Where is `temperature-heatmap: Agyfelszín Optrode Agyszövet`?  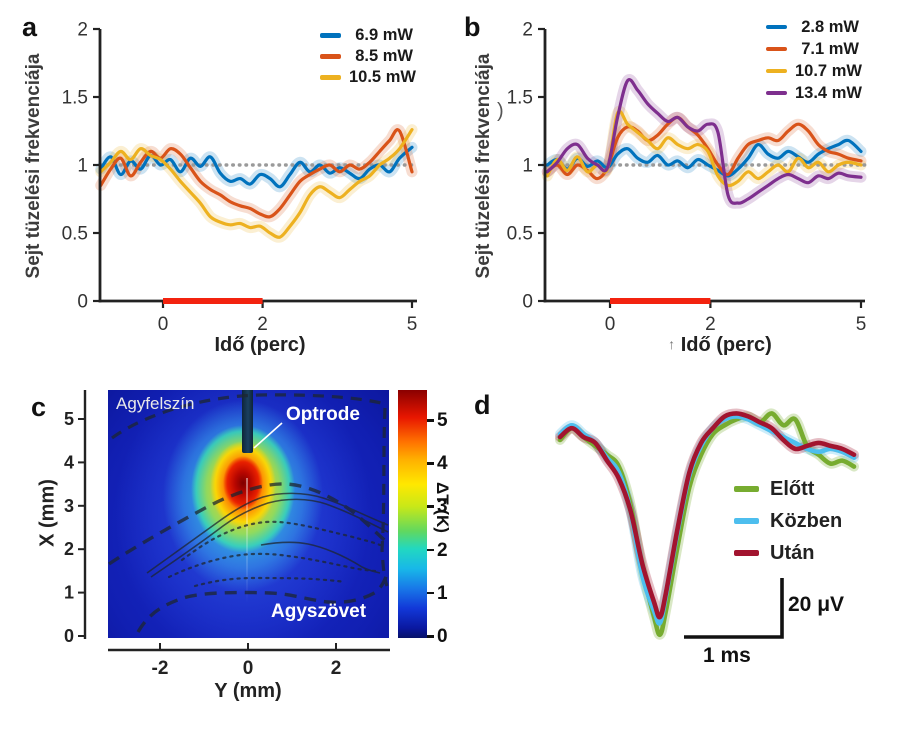 temperature-heatmap: Agyfelszín Optrode Agyszövet is located at coordinates (249, 514).